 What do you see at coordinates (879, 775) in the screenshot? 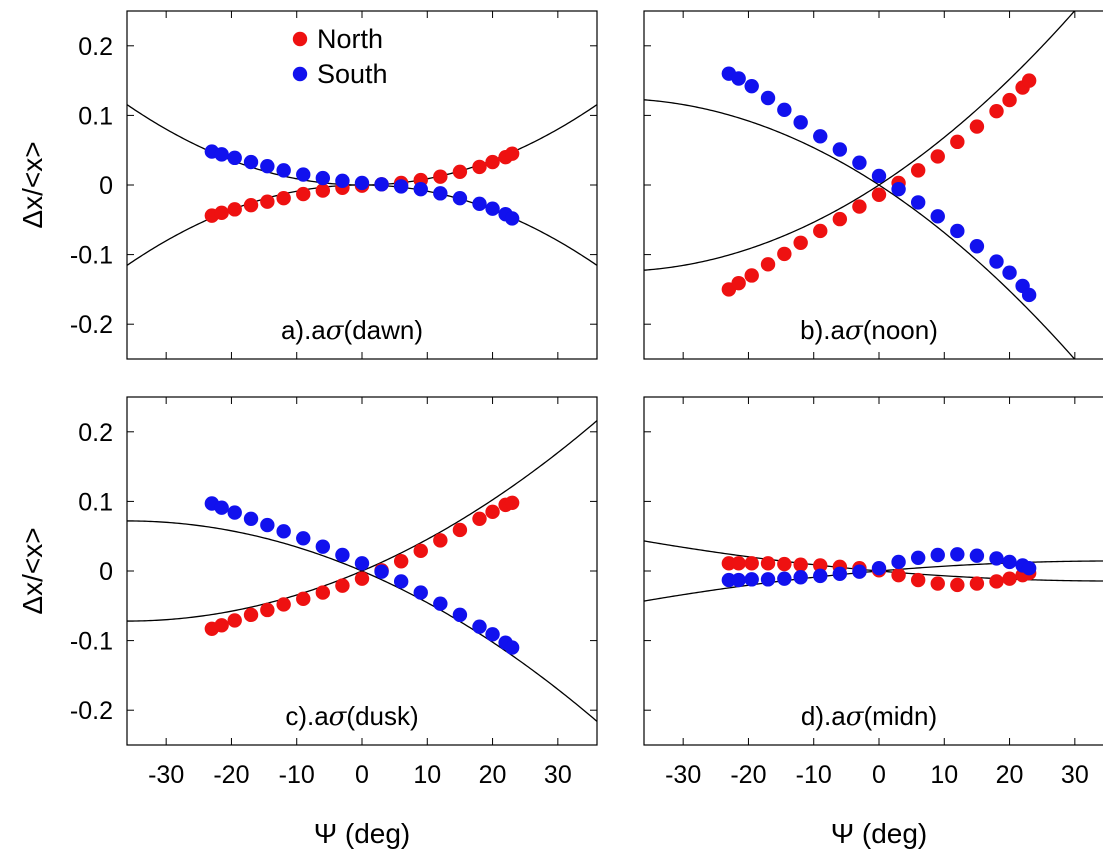
I see `x-tick-label: 0` at bounding box center [879, 775].